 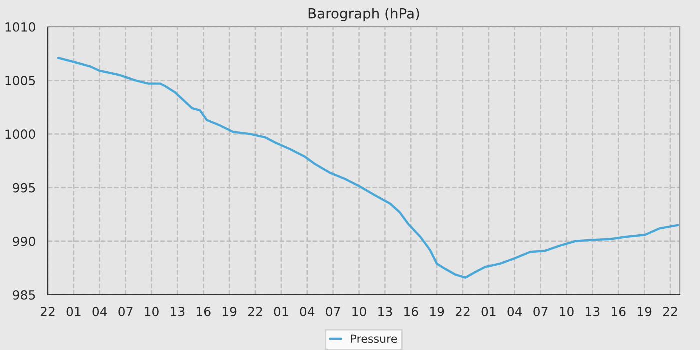 I want to click on y-tick-label: 1000, so click(x=21, y=135).